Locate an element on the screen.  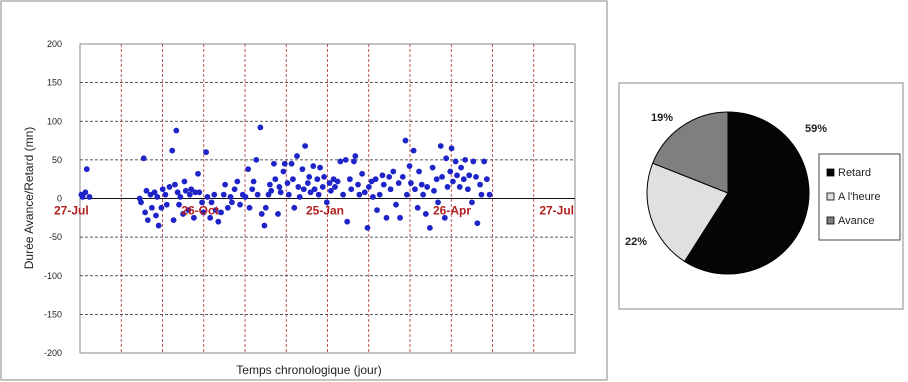
pie-slice-avance is located at coordinates (690, 152).